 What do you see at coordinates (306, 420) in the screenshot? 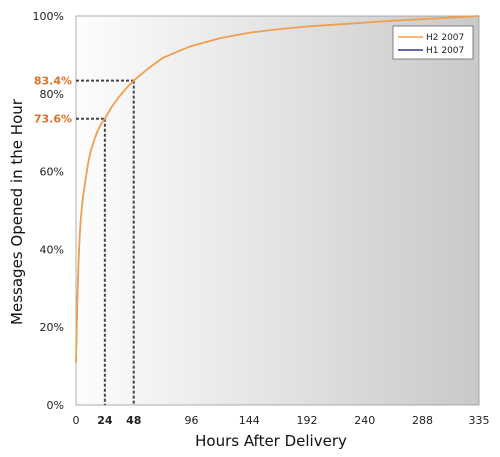
I see `x-tick-label: 192` at bounding box center [306, 420].